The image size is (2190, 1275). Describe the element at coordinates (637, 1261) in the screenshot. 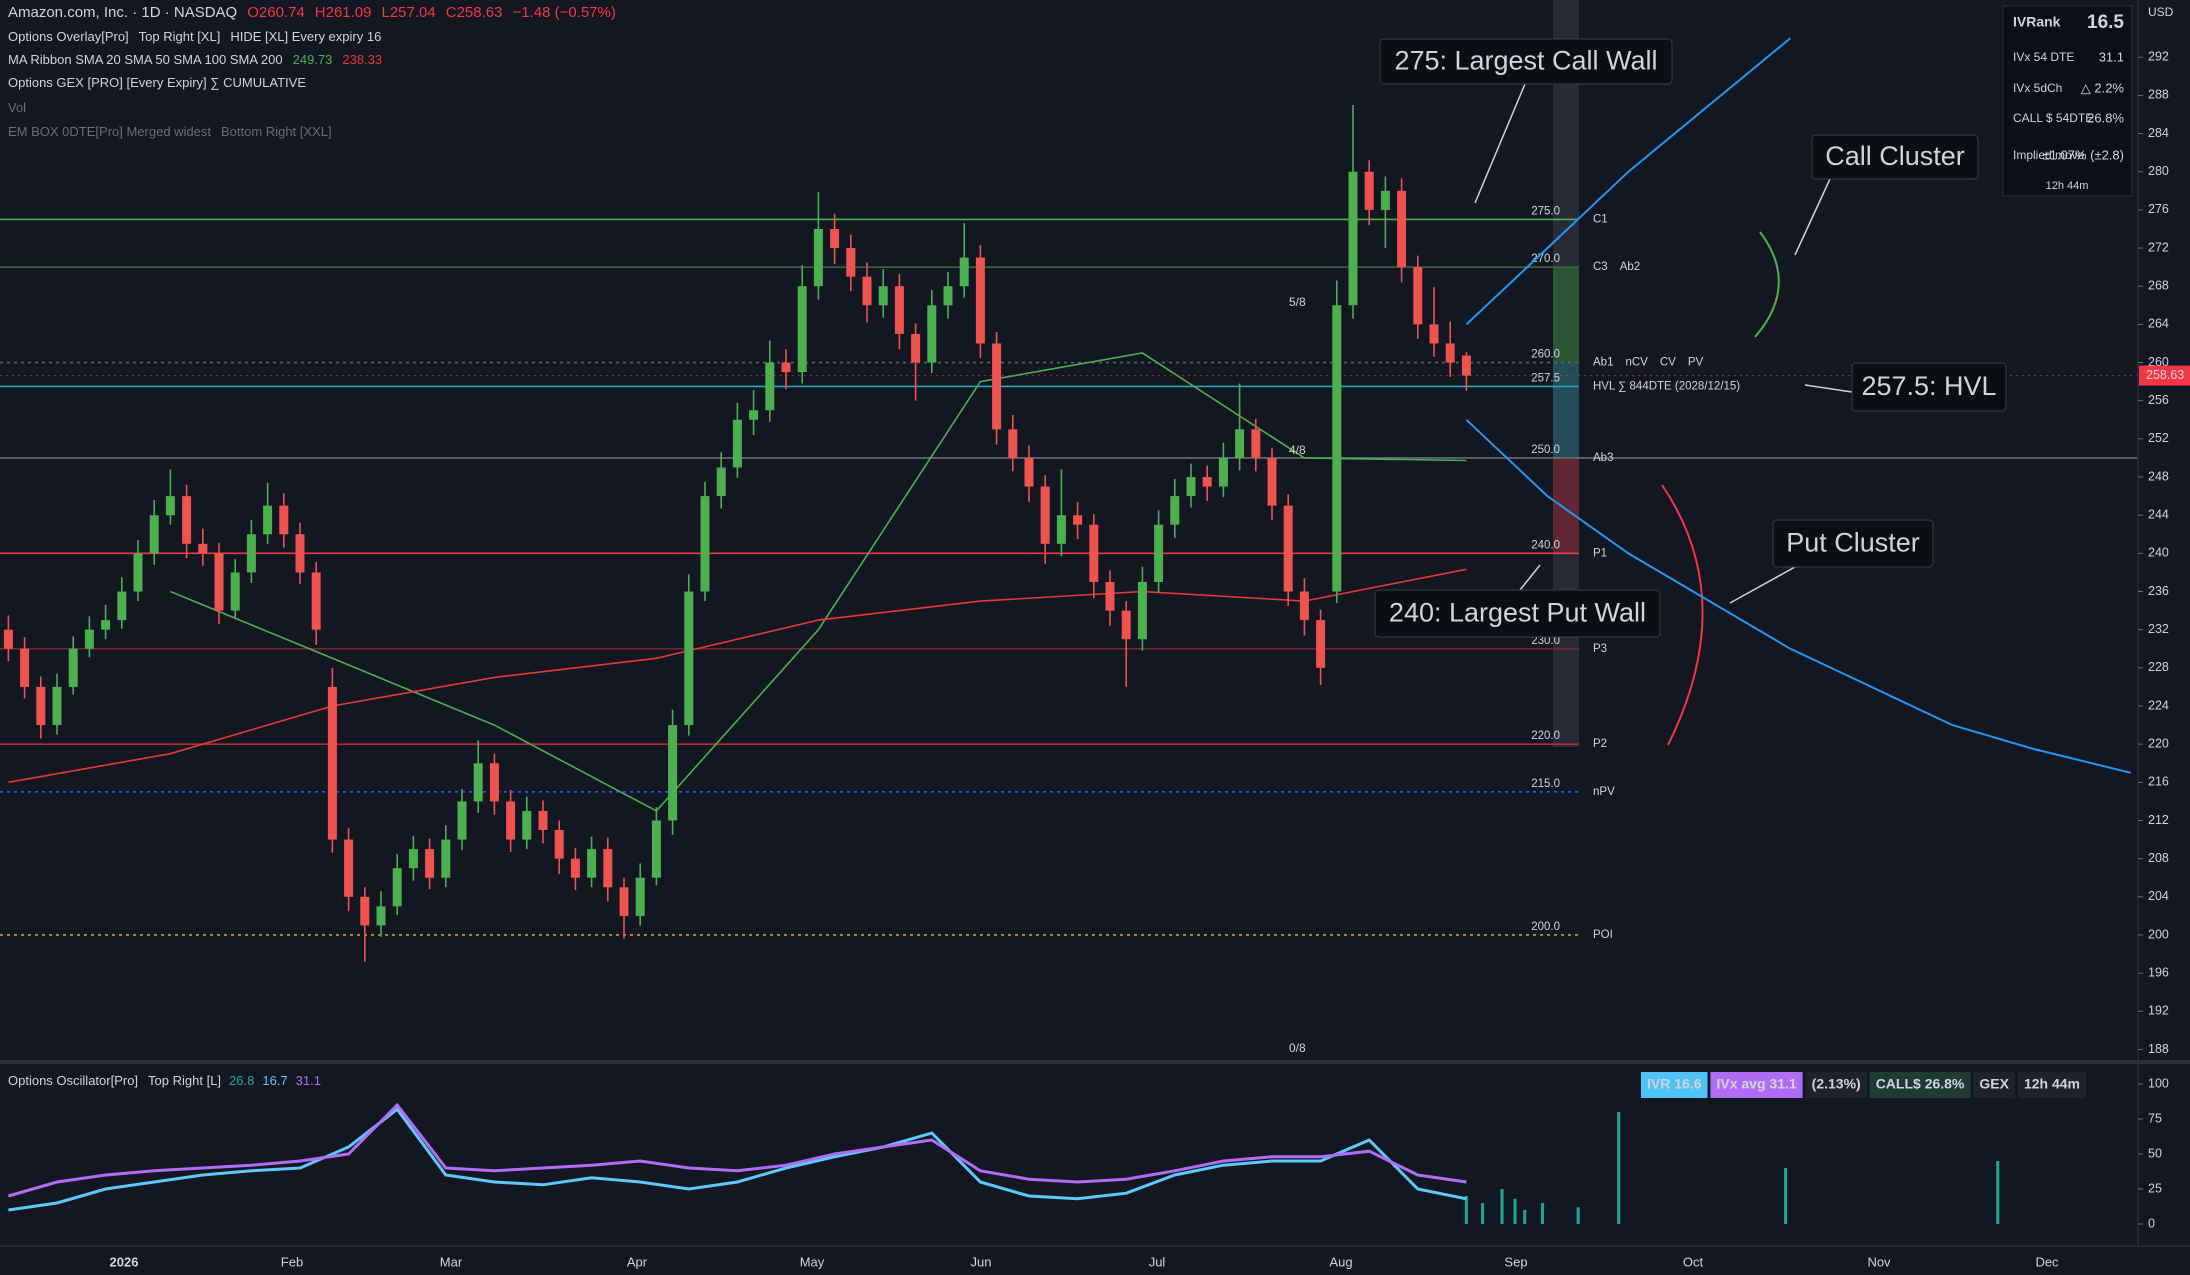

I see `x-tick-label: Apr` at that location.